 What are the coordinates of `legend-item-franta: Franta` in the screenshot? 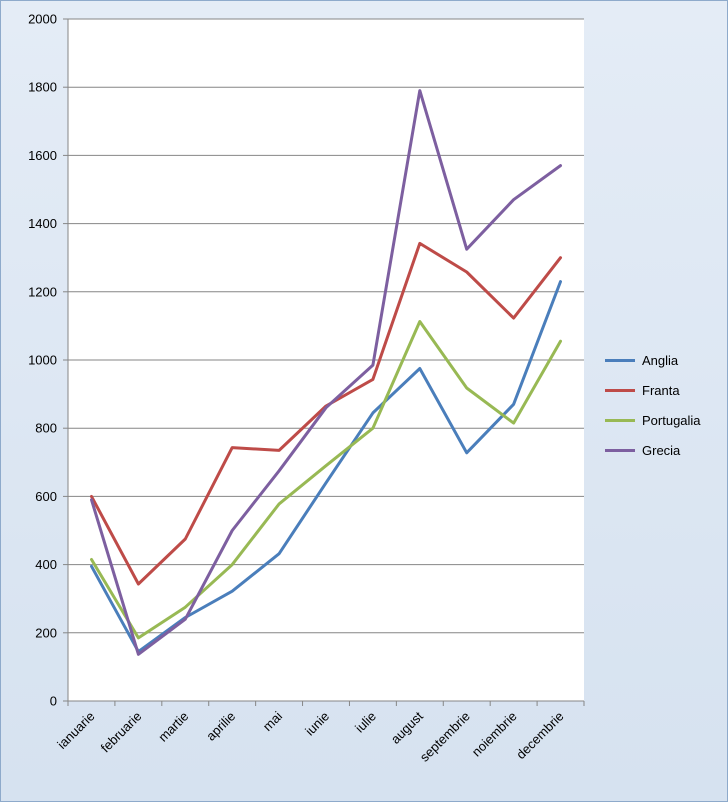 It's located at (662, 390).